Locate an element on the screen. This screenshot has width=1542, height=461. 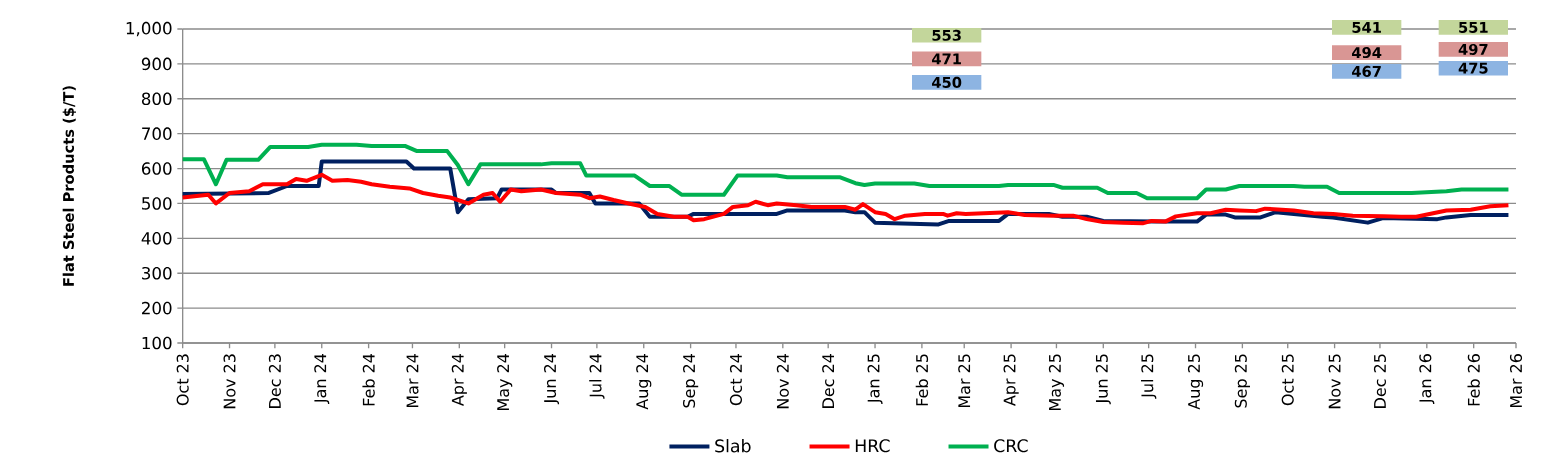
x-tick-label: Apr 25 is located at coordinates (1011, 380).